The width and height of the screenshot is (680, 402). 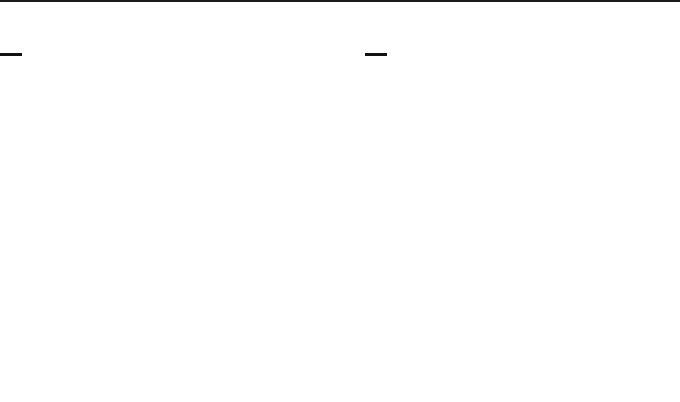 I want to click on scatter-title-tick, so click(x=11, y=54).